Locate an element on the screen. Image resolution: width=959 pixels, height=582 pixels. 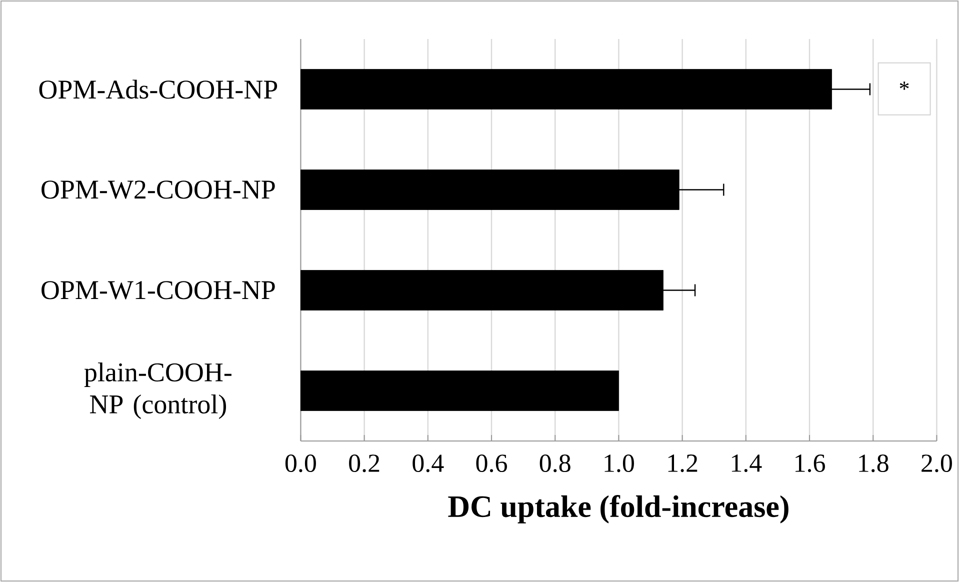
x-tick-label: 1.6 is located at coordinates (810, 463).